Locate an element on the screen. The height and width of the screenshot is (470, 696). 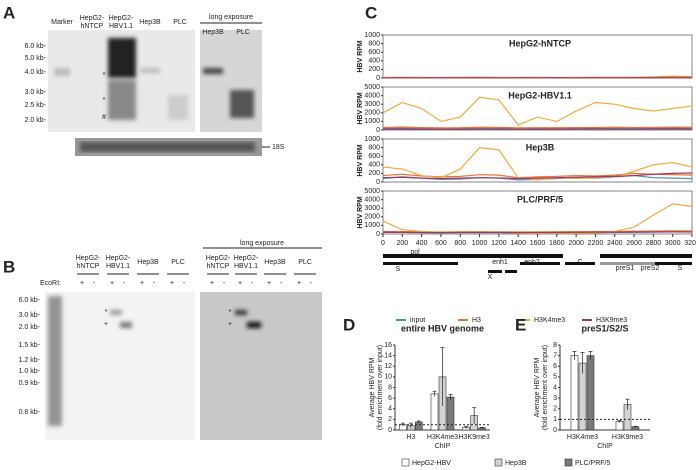
panel-letter: A is located at coordinates (9, 12).